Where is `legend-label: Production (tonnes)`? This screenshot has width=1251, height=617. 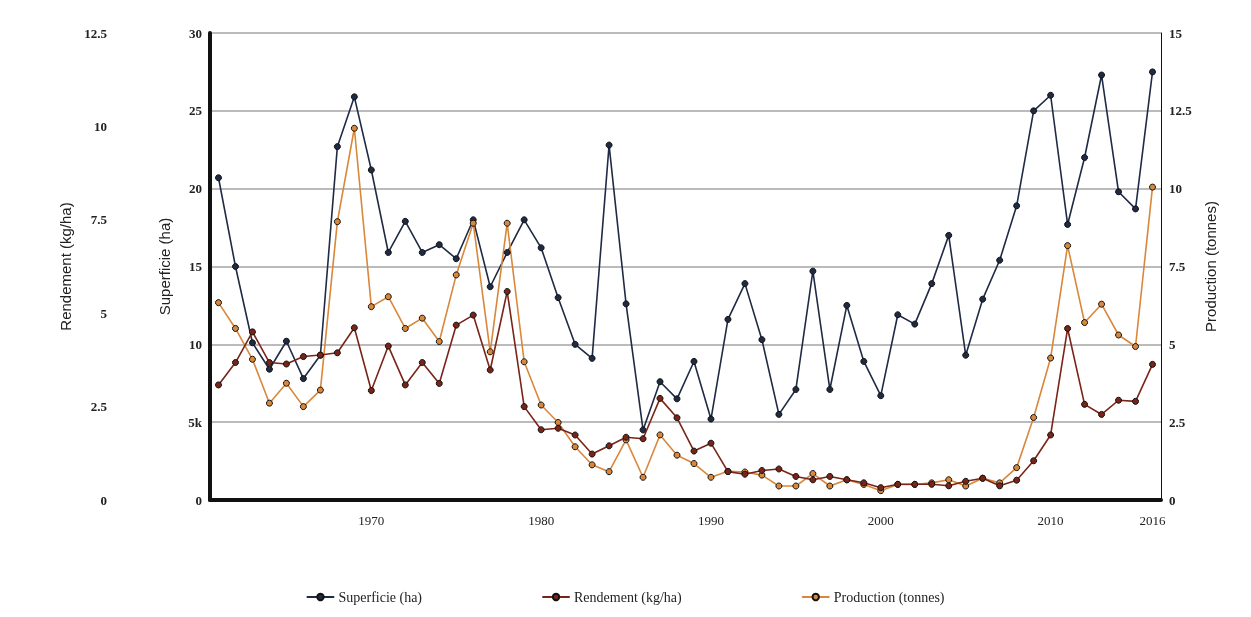
legend-label: Production (tonnes) is located at coordinates (889, 597).